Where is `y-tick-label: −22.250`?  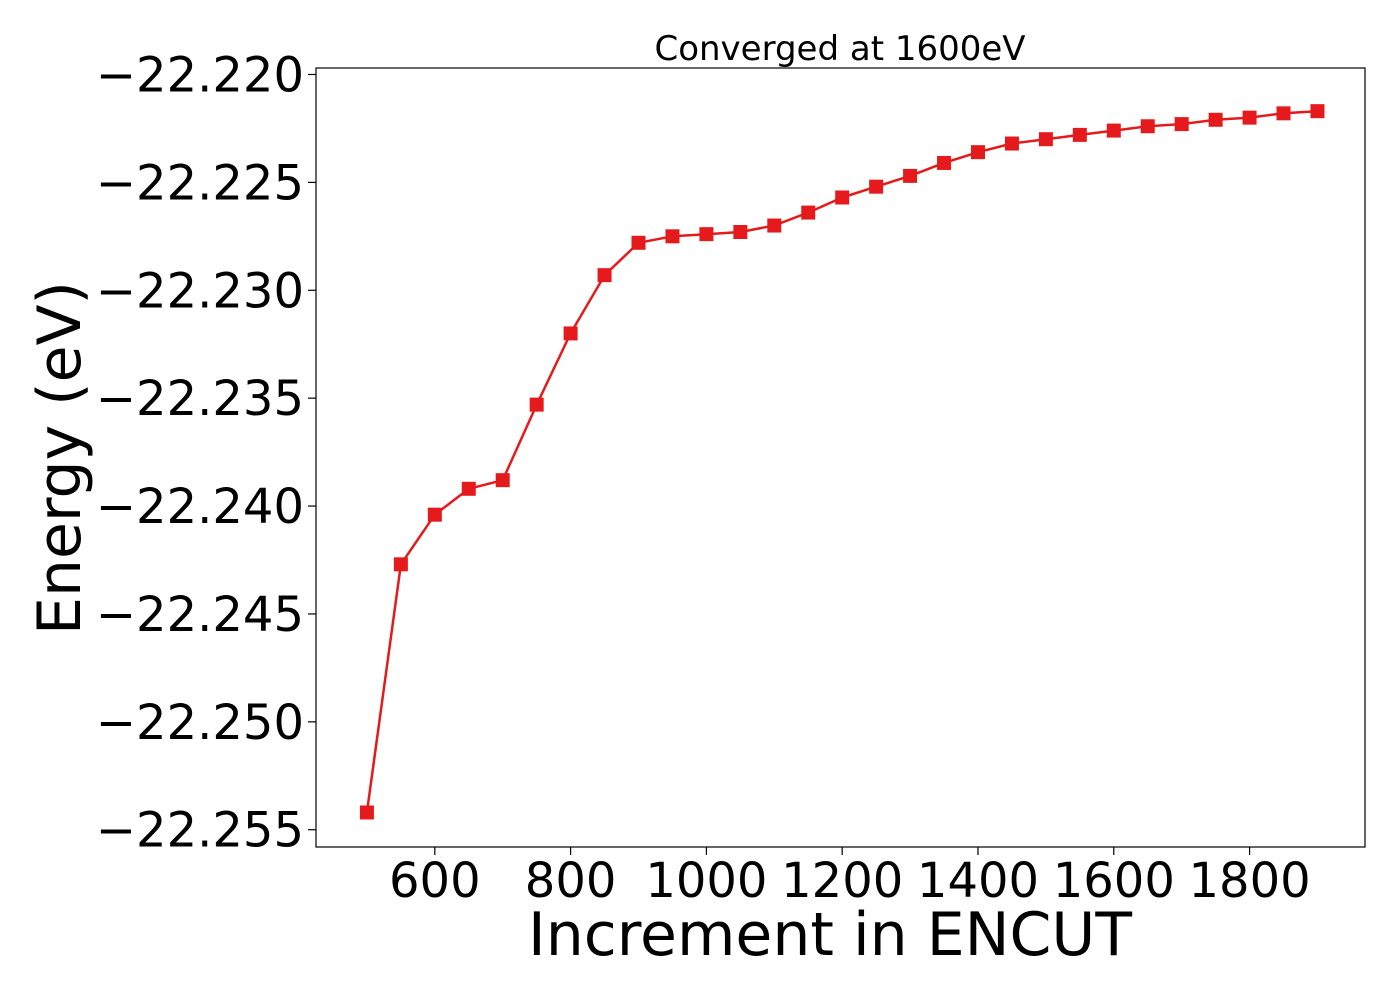 y-tick-label: −22.250 is located at coordinates (200, 723).